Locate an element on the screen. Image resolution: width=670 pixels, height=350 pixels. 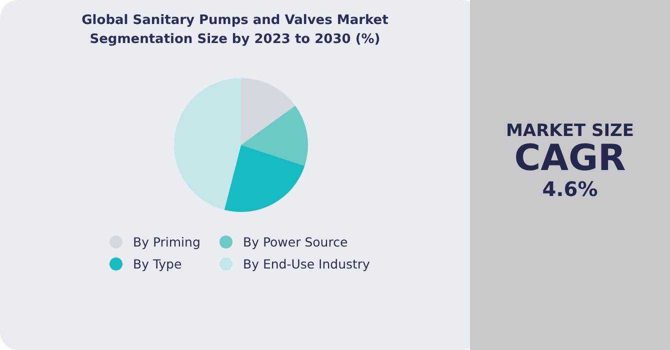
chart-title: Global Sanitary Pumps and Valves Market Segmentation Size by 2023 to 2030 (%) is located at coordinates (235, 30).